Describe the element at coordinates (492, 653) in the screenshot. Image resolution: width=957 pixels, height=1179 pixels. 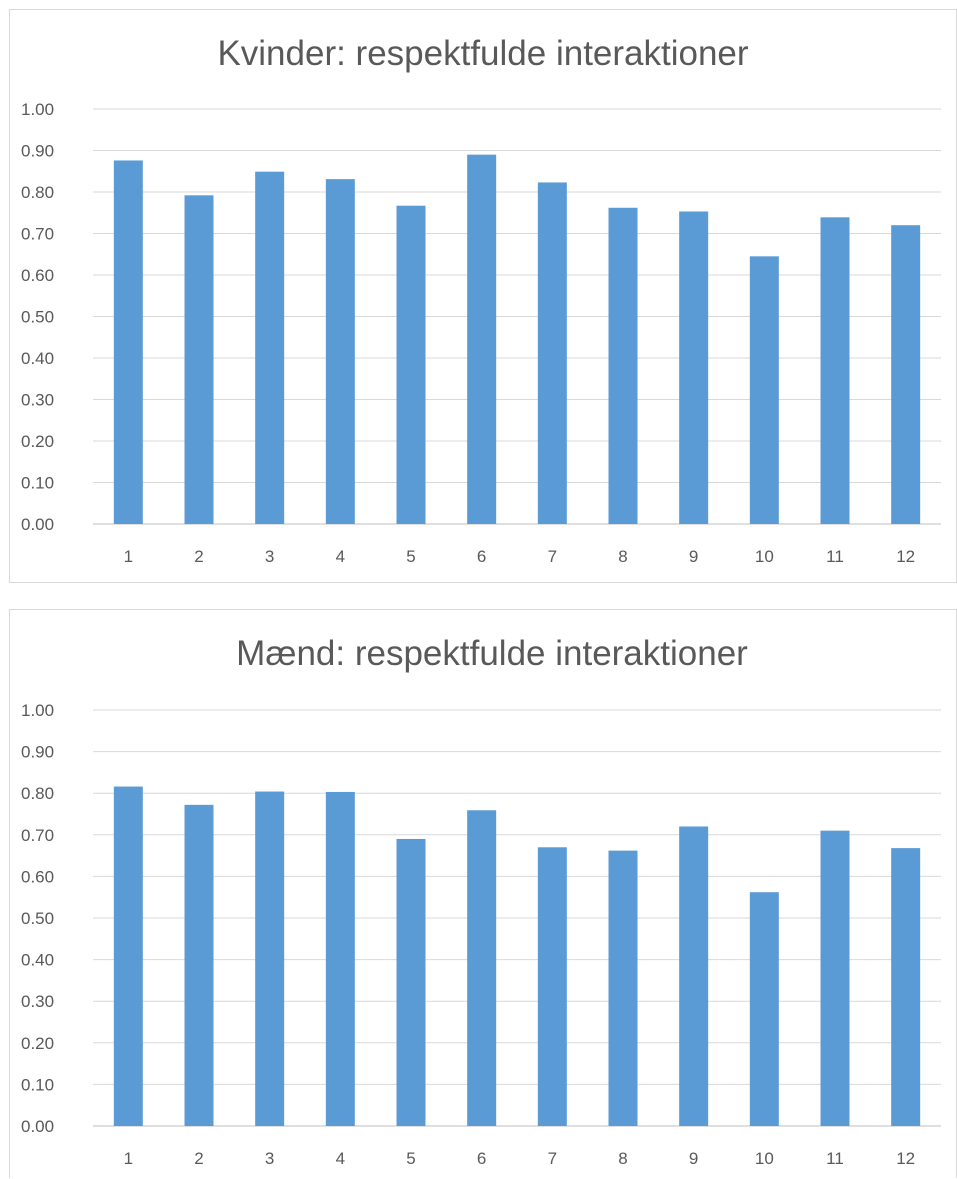
I see `chart-title: Mænd: respektfulde interaktioner` at that location.